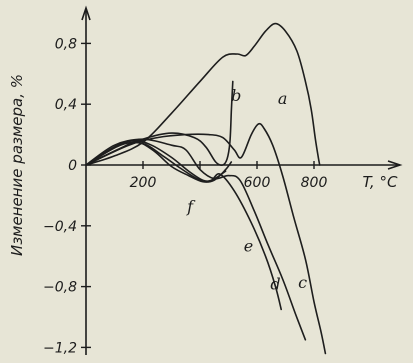  Describe the element at coordinates (314, 183) in the screenshot. I see `x-tick-label: 800` at that location.